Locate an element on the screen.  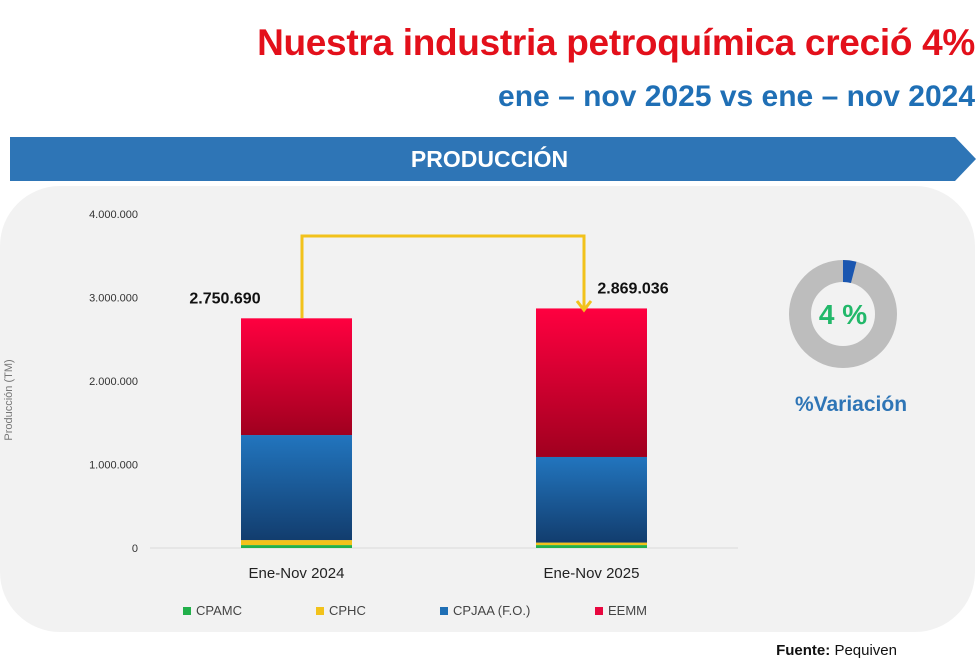
y-tick-label: 0 is located at coordinates (135, 549).